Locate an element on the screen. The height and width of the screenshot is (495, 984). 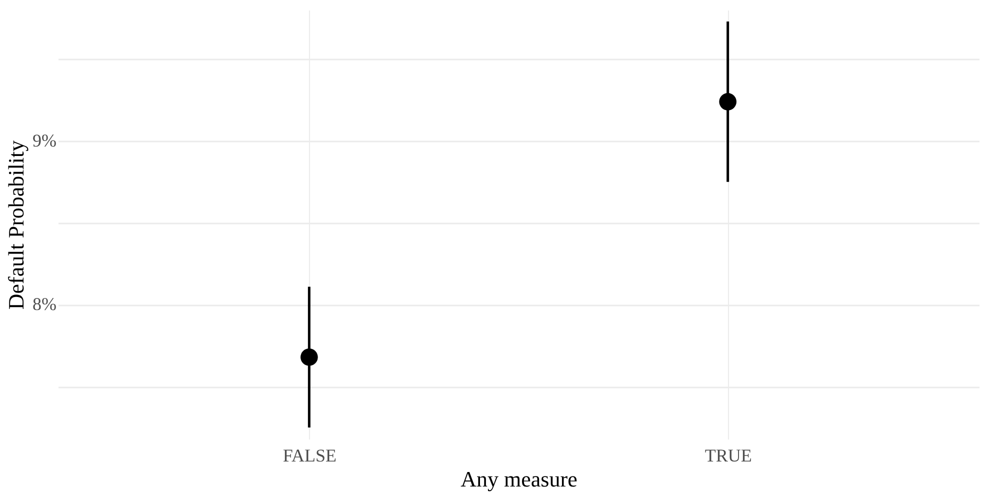
x-axis-title: Any measure is located at coordinates (519, 479).